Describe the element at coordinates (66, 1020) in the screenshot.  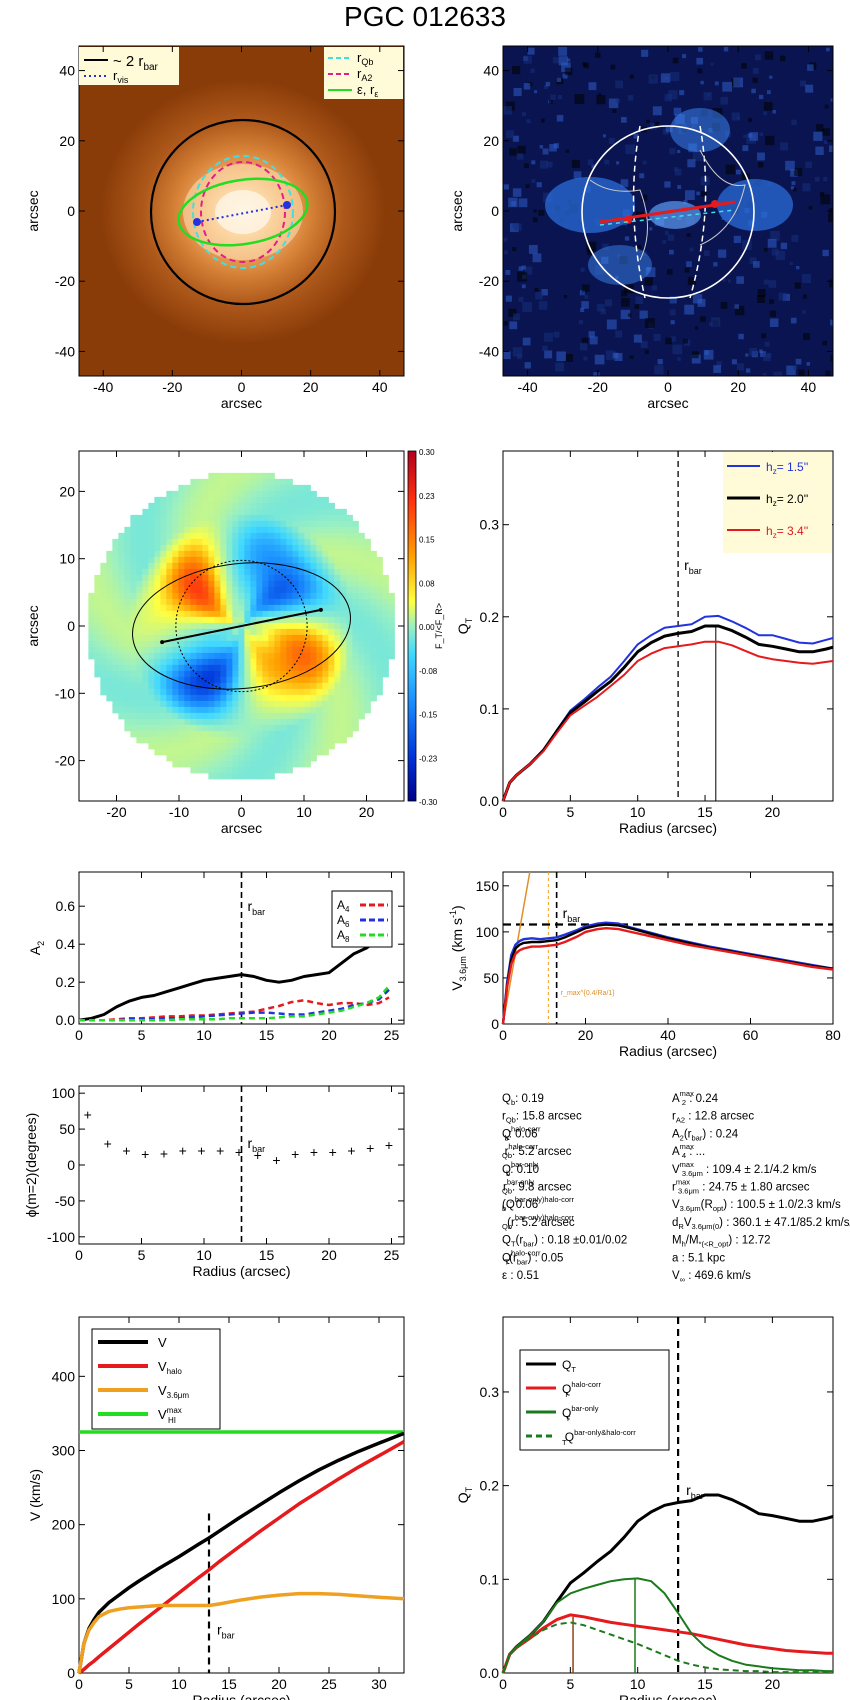
I see `y-tick-label: 0.0` at that location.